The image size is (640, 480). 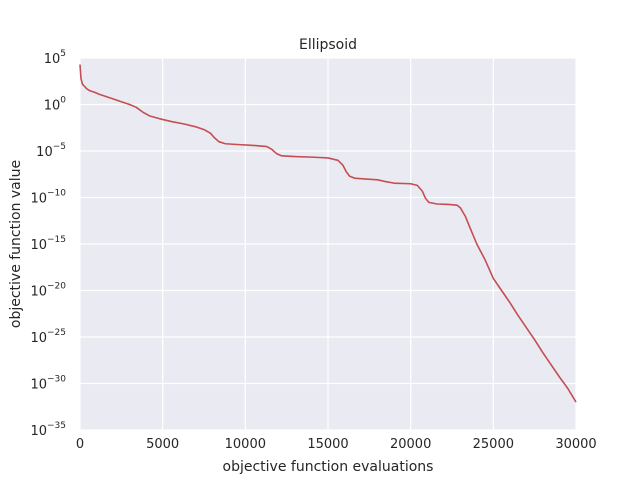 What do you see at coordinates (327, 444) in the screenshot?
I see `x-tick-label: 15000` at bounding box center [327, 444].